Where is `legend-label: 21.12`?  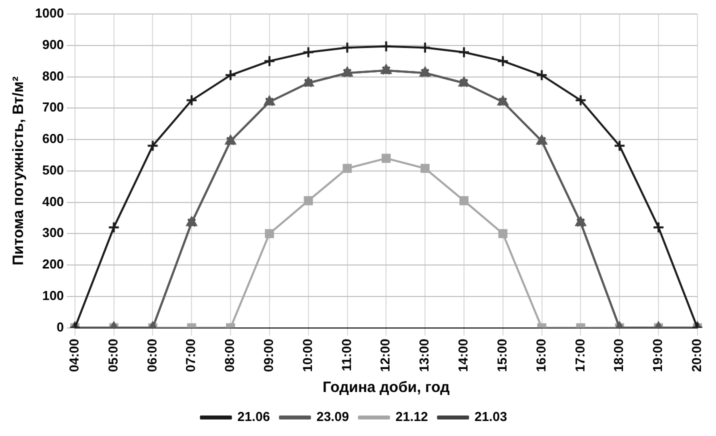
legend-label: 21.12 is located at coordinates (412, 416).